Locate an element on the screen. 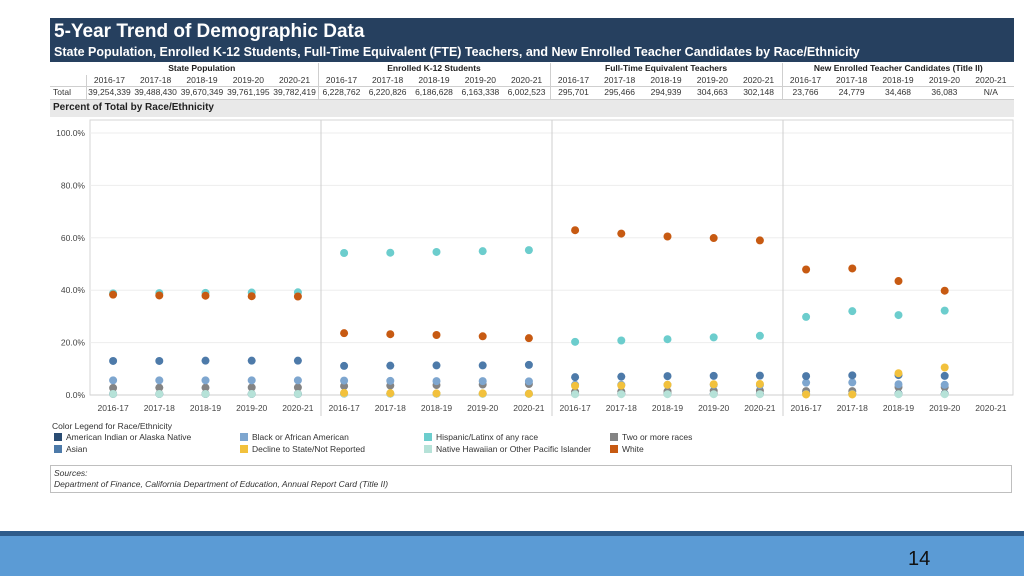 Image resolution: width=1024 pixels, height=576 pixels. y-tick-label: 0.0% is located at coordinates (76, 395).